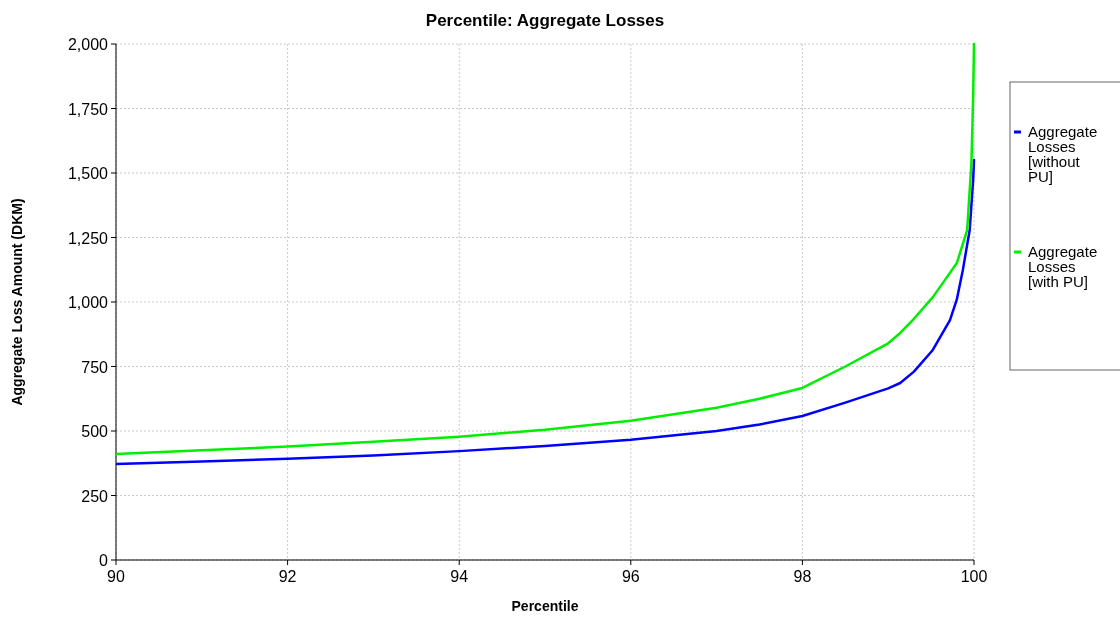  What do you see at coordinates (88, 302) in the screenshot?
I see `y-tick-label: 1,000` at bounding box center [88, 302].